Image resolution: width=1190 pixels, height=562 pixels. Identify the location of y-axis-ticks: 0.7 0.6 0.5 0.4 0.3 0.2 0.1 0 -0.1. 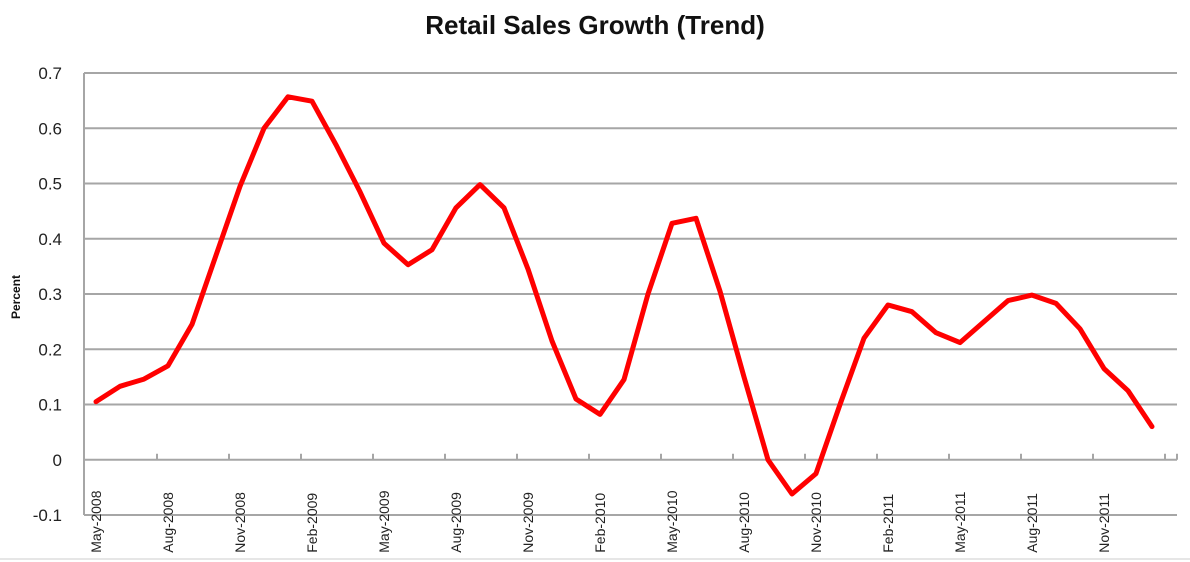
(47, 294).